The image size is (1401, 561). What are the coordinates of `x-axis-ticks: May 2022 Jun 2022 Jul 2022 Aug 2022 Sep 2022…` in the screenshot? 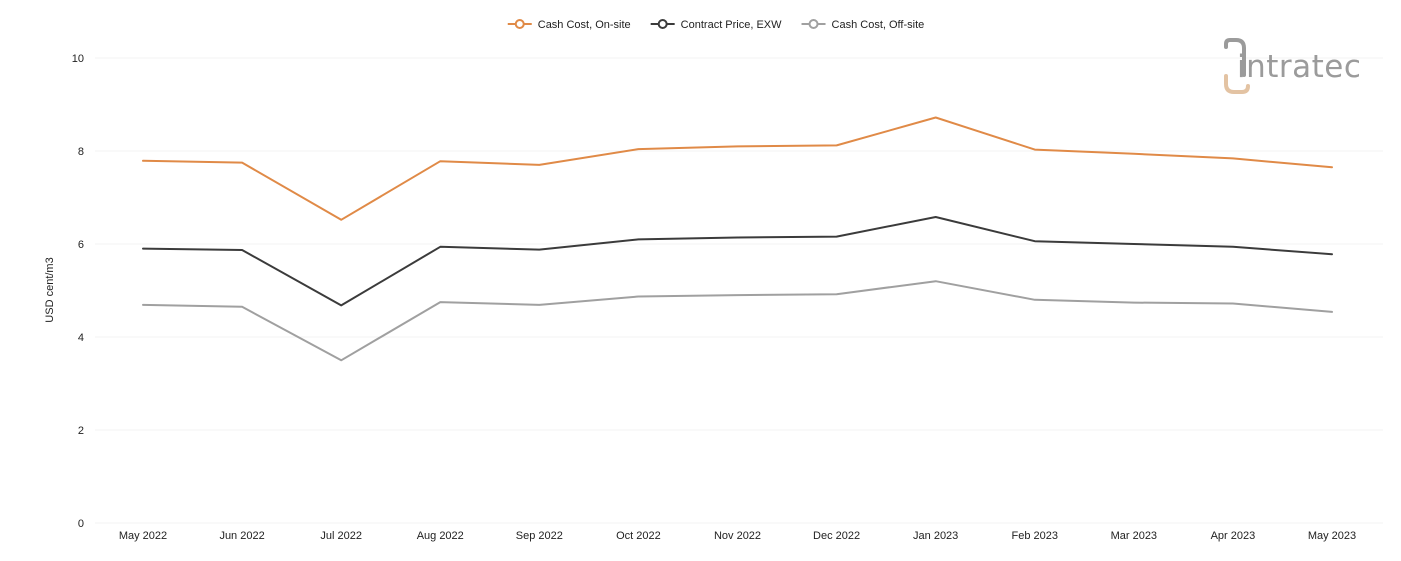 It's located at (737, 536).